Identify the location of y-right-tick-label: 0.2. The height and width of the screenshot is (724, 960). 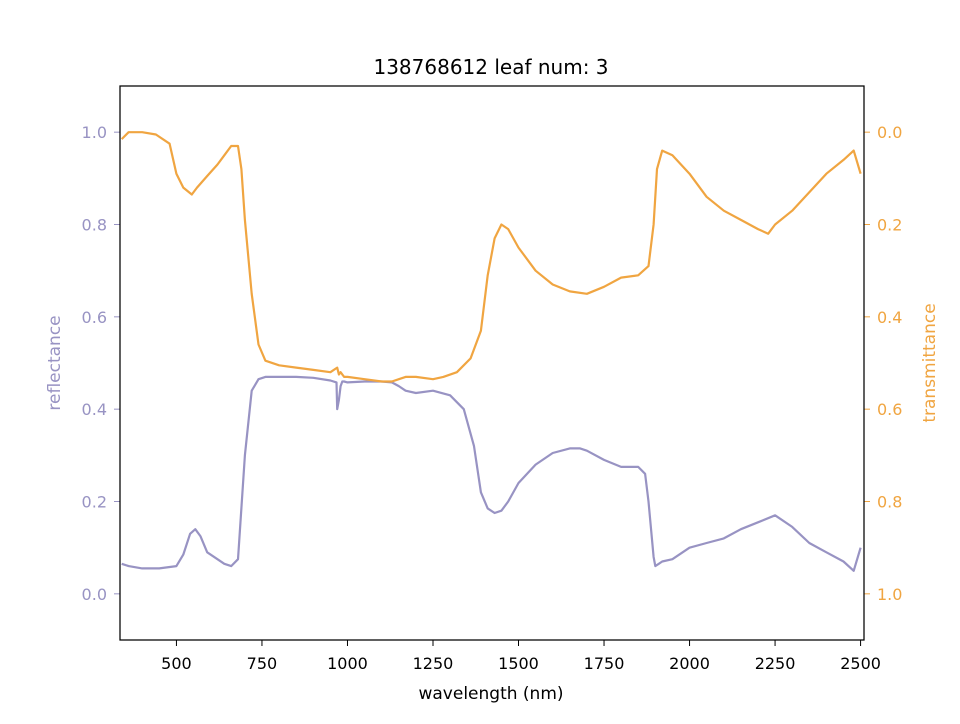
(889, 225).